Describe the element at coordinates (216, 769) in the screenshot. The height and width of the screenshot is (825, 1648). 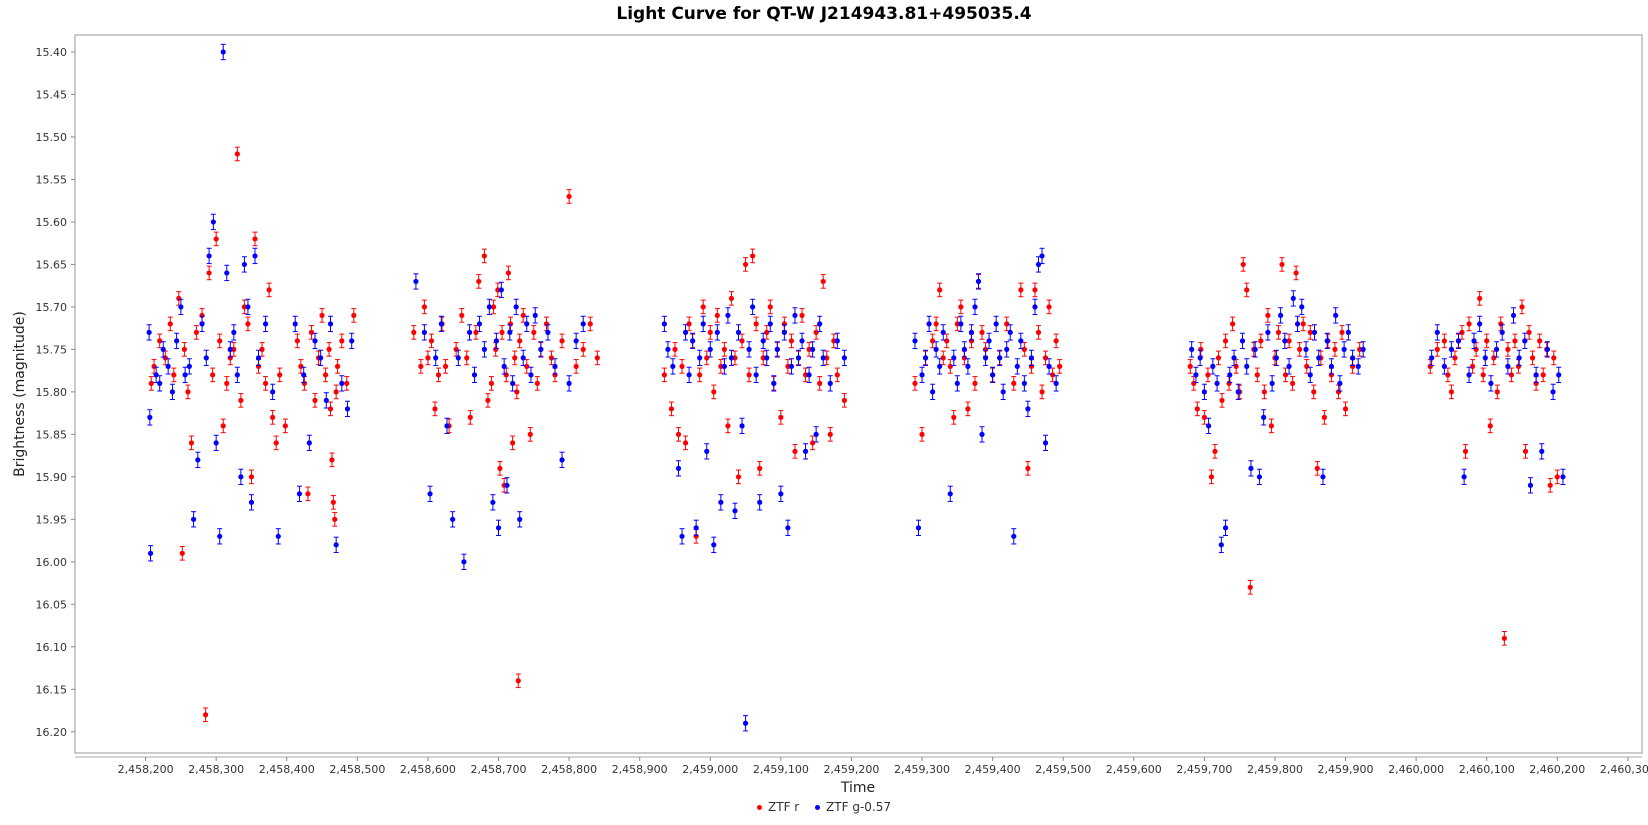
I see `x-tick-label: 2,458,300` at that location.